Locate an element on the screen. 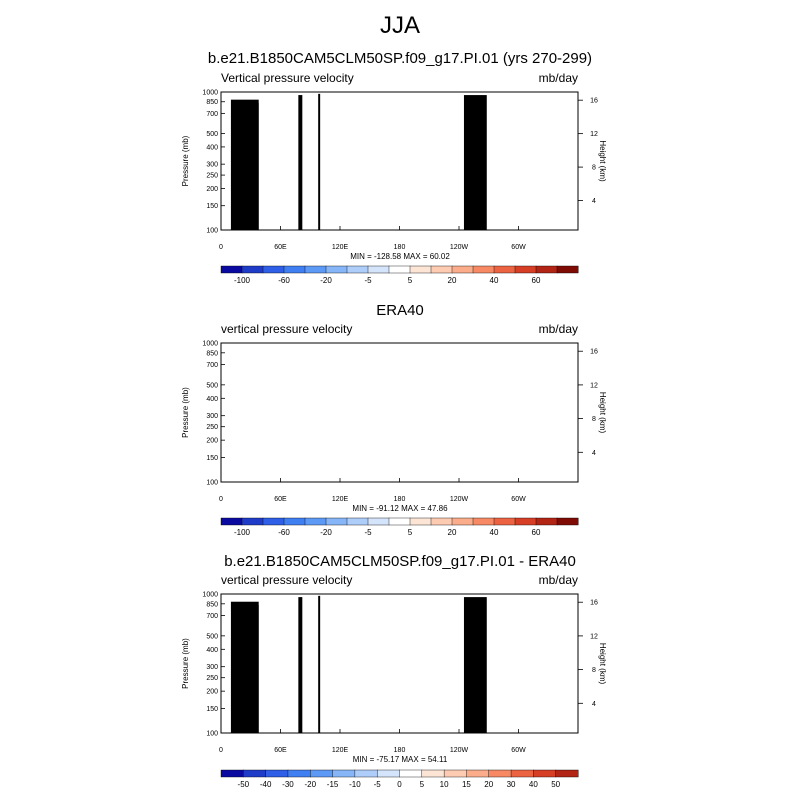 The width and height of the screenshot is (800, 800). y-tick-label: 250 is located at coordinates (212, 427).